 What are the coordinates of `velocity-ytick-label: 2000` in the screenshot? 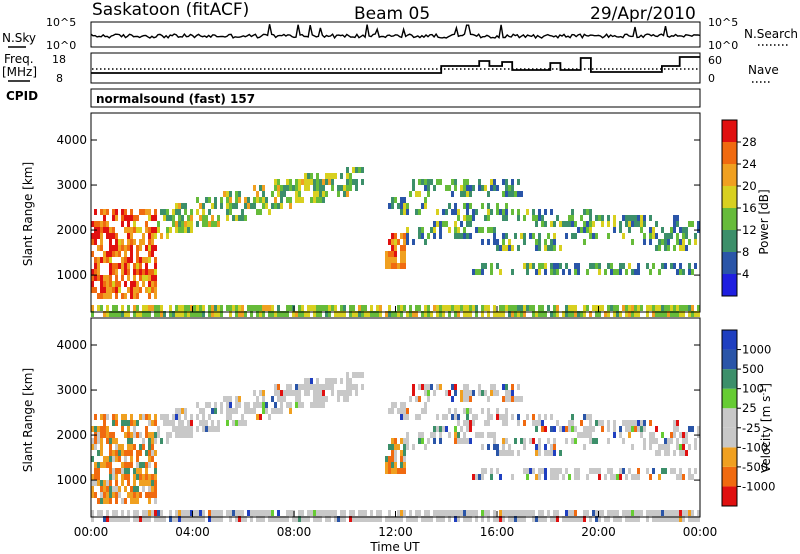 It's located at (71, 435).